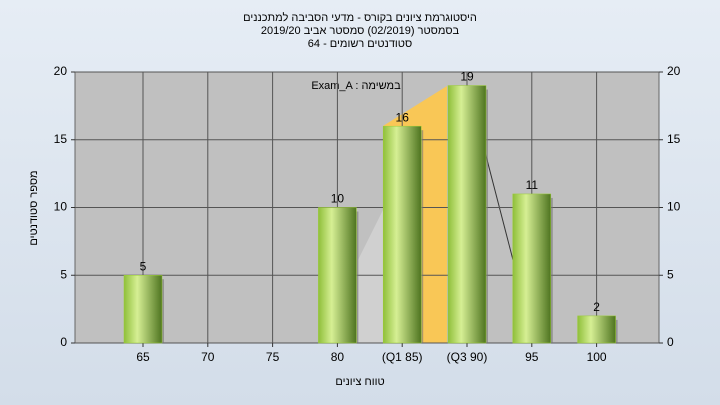 The image size is (720, 405). What do you see at coordinates (273, 357) in the screenshot?
I see `x-tick-label: 75` at bounding box center [273, 357].